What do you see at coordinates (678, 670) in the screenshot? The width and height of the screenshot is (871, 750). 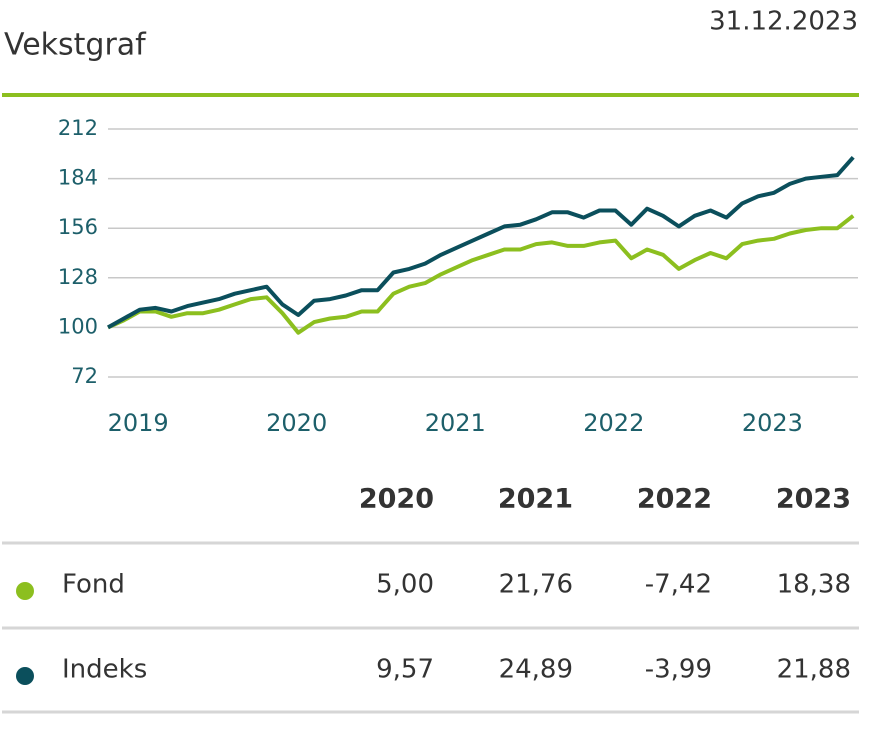 I see `table-cell: -3,99` at bounding box center [678, 670].